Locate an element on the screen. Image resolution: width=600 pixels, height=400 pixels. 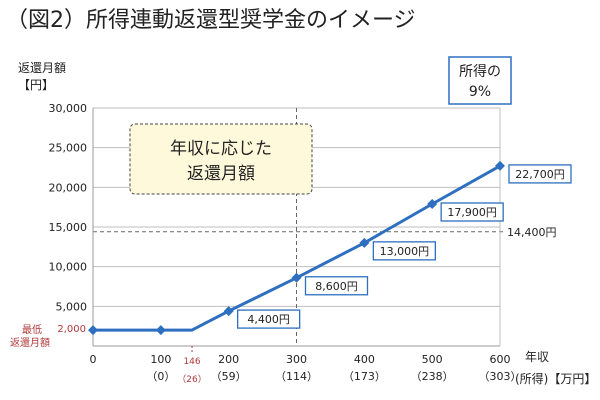
data-label: 4,400円 is located at coordinates (268, 319).